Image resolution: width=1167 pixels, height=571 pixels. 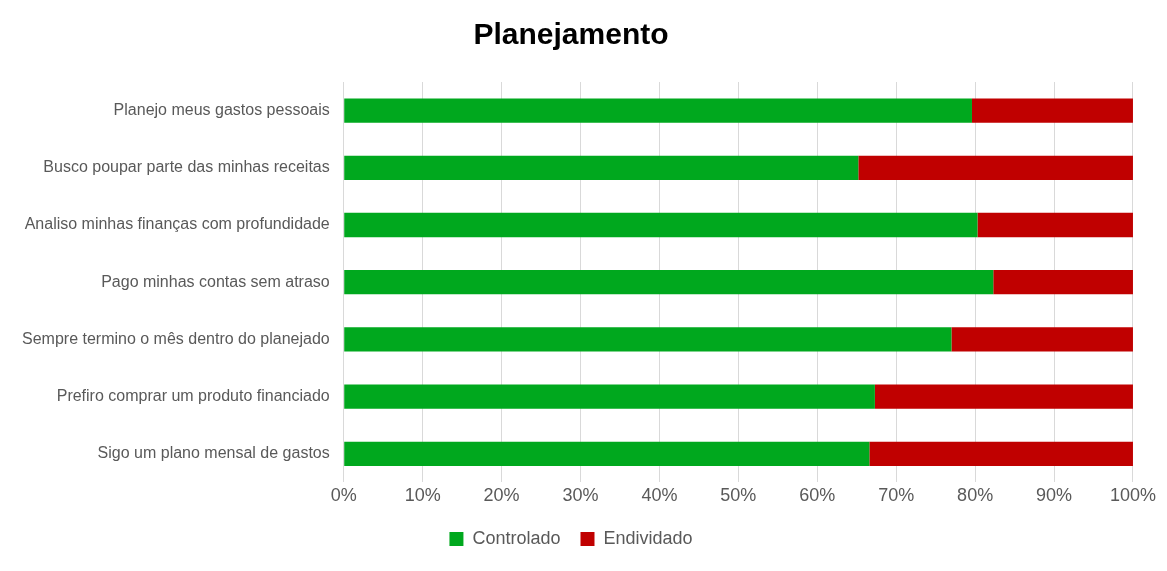 I want to click on legend-label: Endividado, so click(x=648, y=537).